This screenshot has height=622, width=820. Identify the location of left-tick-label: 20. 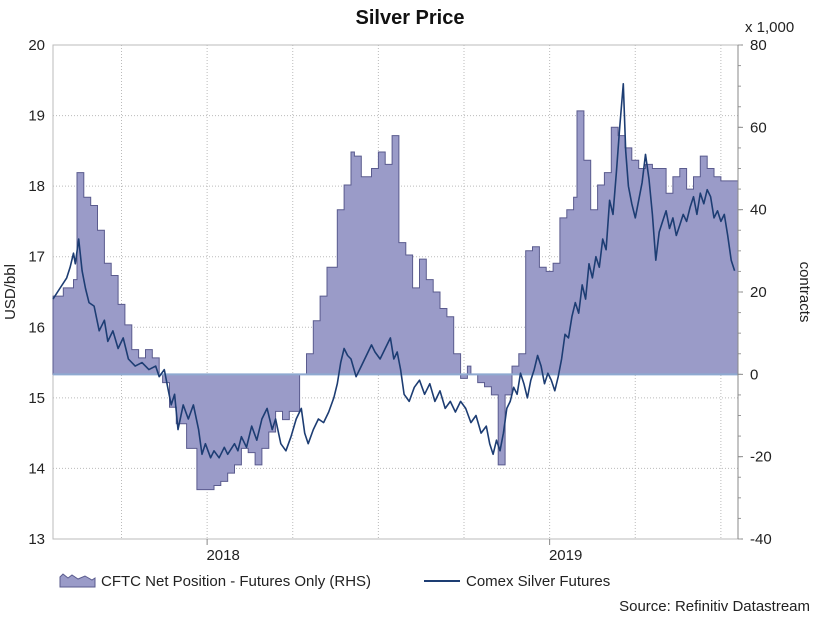
(36, 45).